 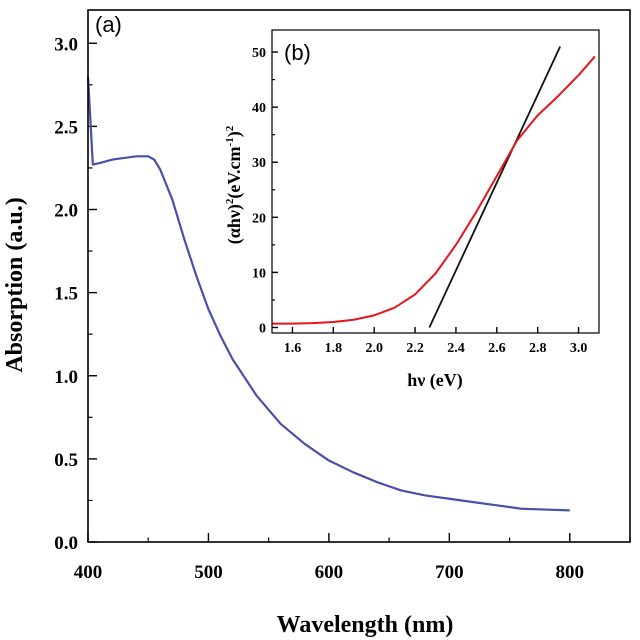 What do you see at coordinates (259, 163) in the screenshot?
I see `y-tick-label: 30` at bounding box center [259, 163].